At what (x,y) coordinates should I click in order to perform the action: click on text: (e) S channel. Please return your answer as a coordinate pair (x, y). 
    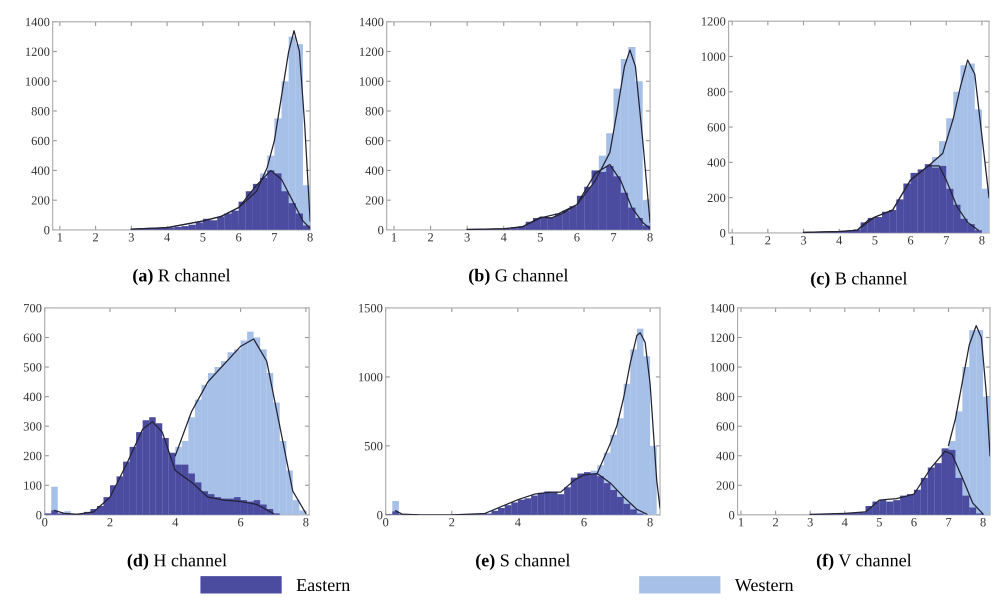
    Looking at the image, I should click on (523, 562).